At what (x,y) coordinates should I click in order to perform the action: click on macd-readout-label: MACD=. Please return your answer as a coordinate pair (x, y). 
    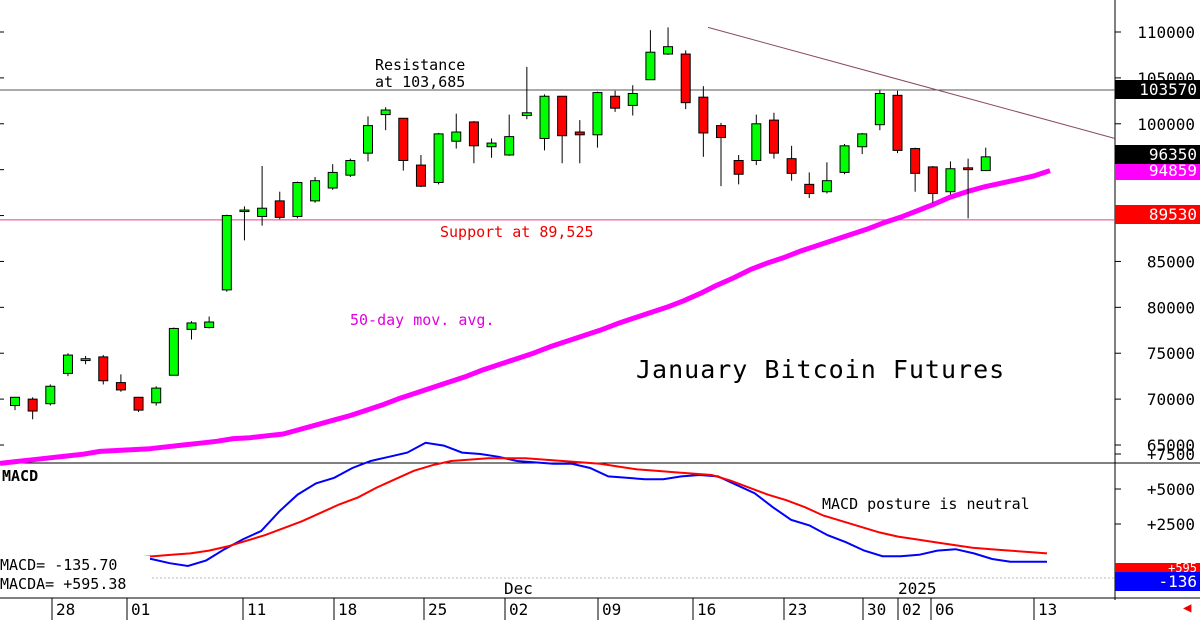
    Looking at the image, I should click on (23, 565).